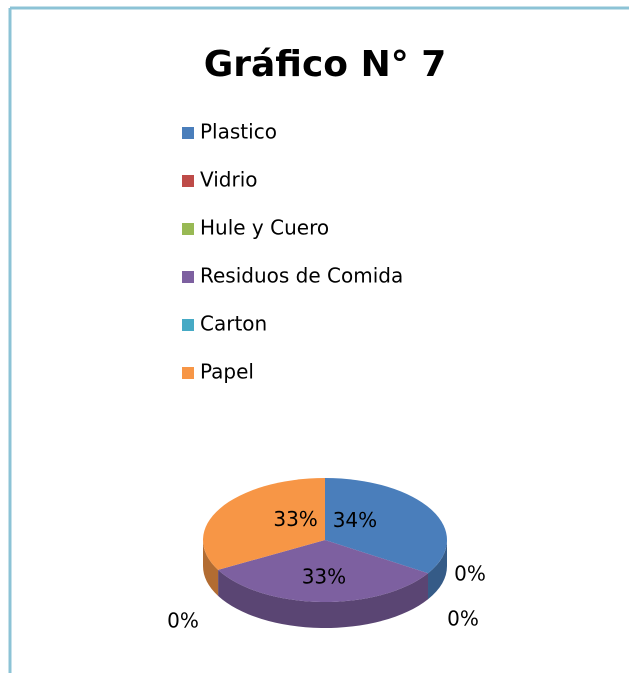  I want to click on chart-title: Gráfico N° 7, so click(325, 64).